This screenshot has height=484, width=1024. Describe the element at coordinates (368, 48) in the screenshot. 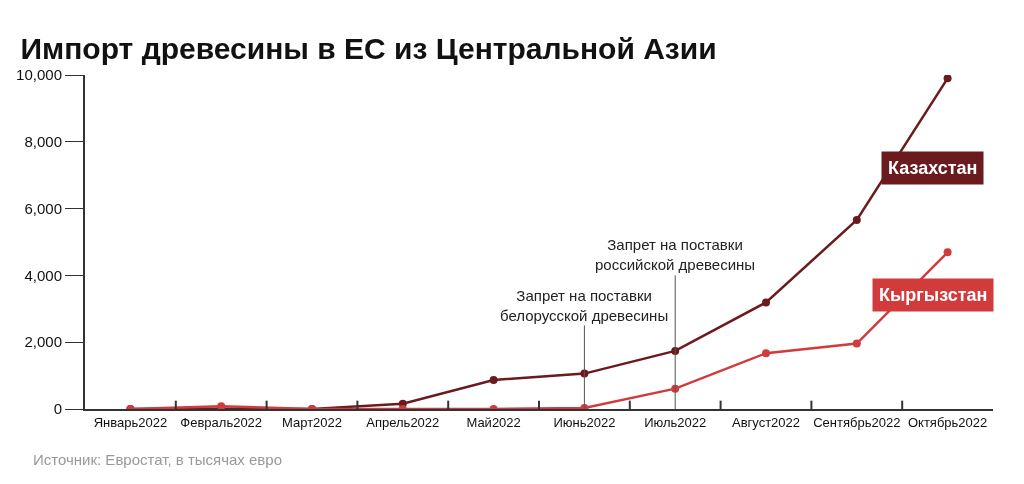

I see `chart-title: Импорт древесины в ЕС из Центральной Азии` at that location.